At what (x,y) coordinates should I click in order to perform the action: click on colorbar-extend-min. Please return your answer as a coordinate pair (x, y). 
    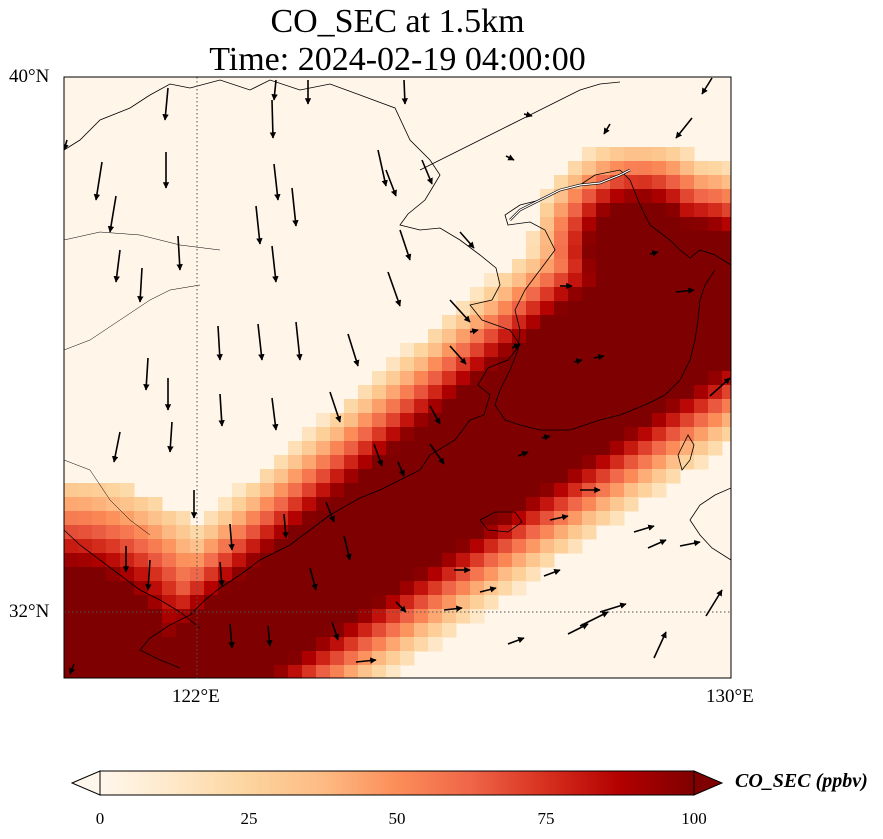
    Looking at the image, I should click on (85, 783).